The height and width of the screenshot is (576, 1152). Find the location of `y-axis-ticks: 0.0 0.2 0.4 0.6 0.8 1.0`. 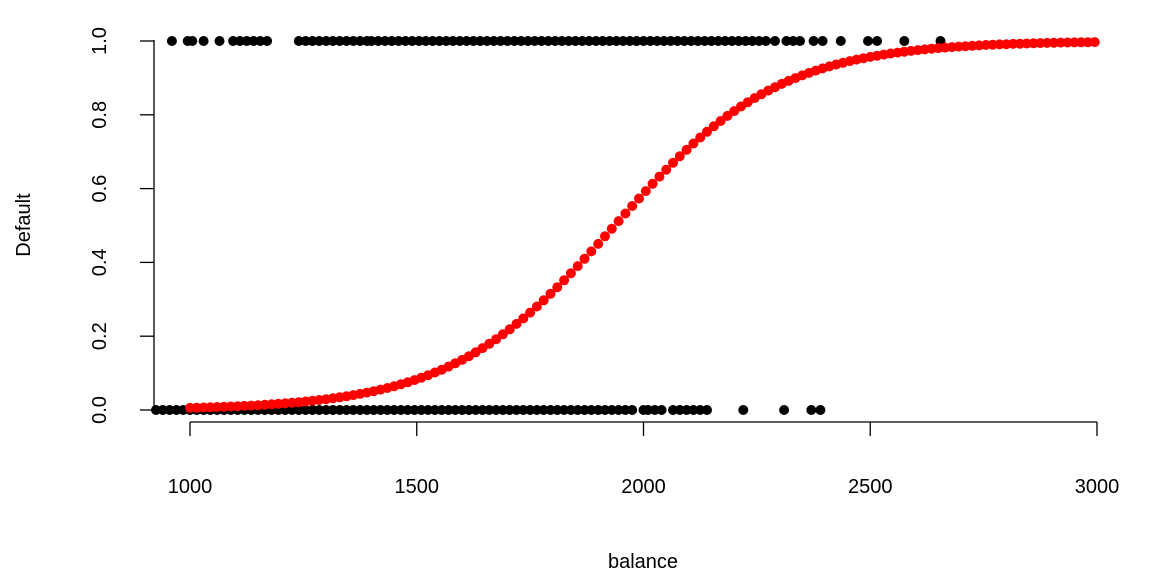

y-axis-ticks: 0.0 0.2 0.4 0.6 0.8 1.0 is located at coordinates (121, 225).